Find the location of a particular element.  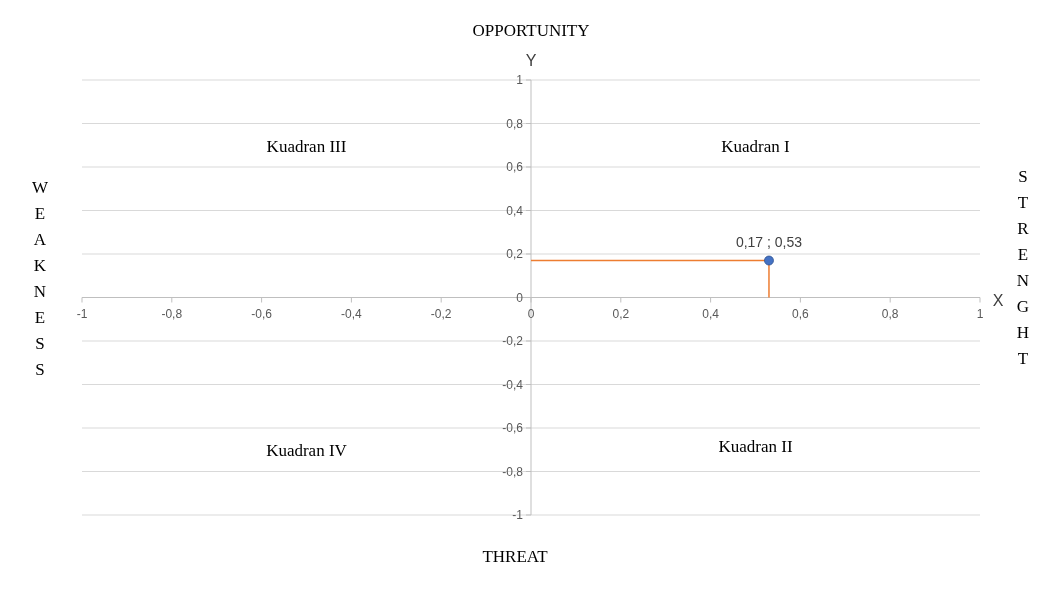

y-axis-title: Y is located at coordinates (531, 60).